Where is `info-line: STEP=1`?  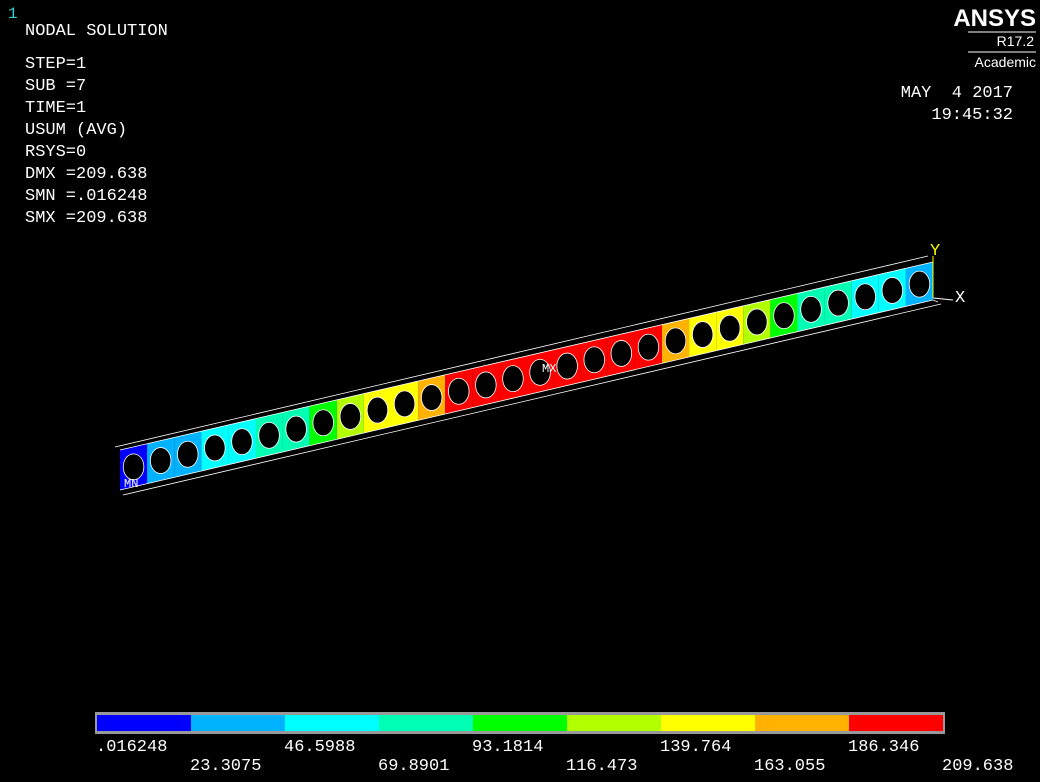
info-line: STEP=1 is located at coordinates (55, 64).